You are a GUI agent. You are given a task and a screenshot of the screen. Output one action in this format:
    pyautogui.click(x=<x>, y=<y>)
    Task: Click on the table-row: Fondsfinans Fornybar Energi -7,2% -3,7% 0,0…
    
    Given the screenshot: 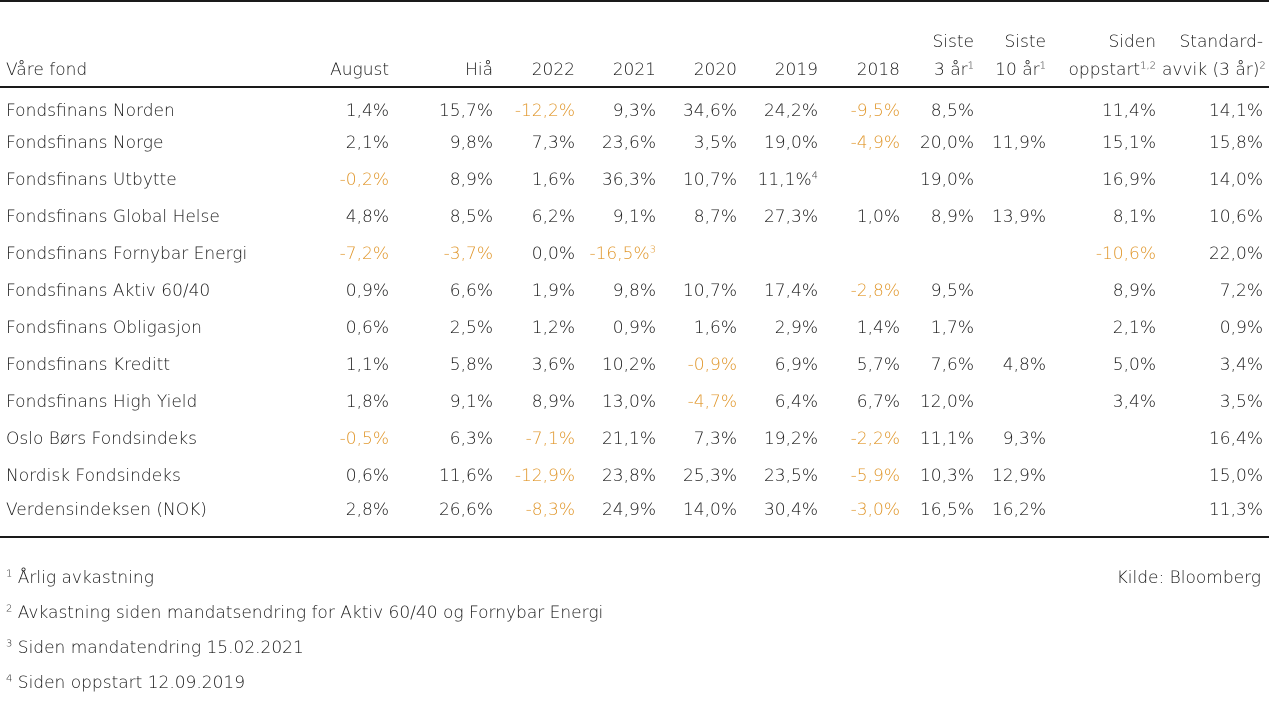 What is the action you would take?
    pyautogui.click(x=634, y=253)
    